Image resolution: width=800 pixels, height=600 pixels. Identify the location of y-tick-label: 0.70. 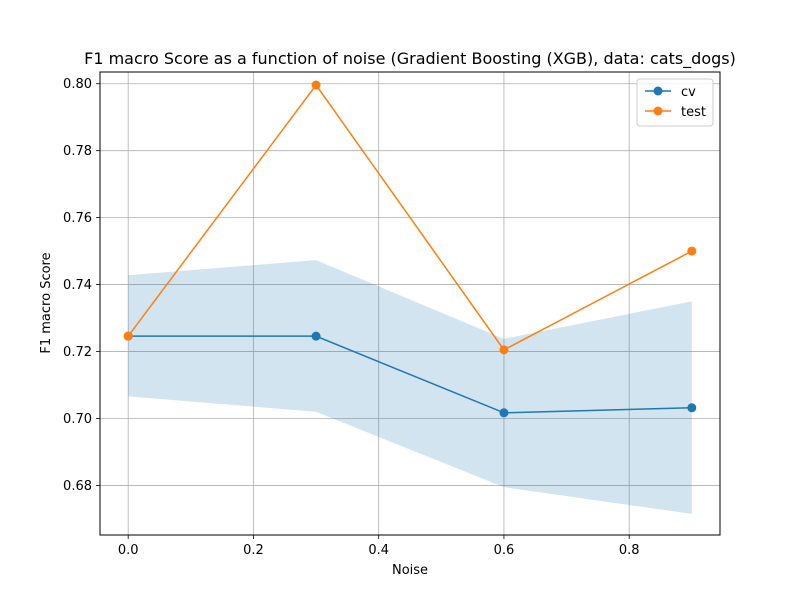
(77, 419).